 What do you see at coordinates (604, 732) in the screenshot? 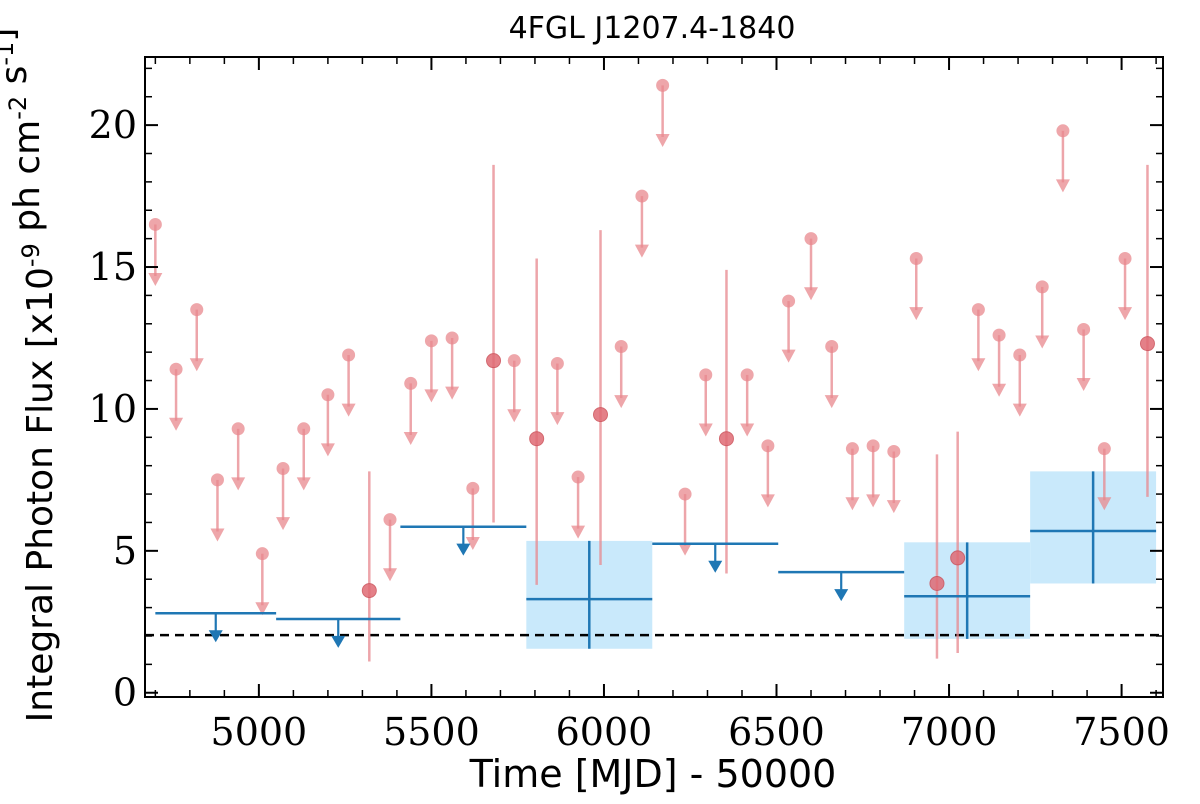
I see `x-tick-label: 6000` at bounding box center [604, 732].